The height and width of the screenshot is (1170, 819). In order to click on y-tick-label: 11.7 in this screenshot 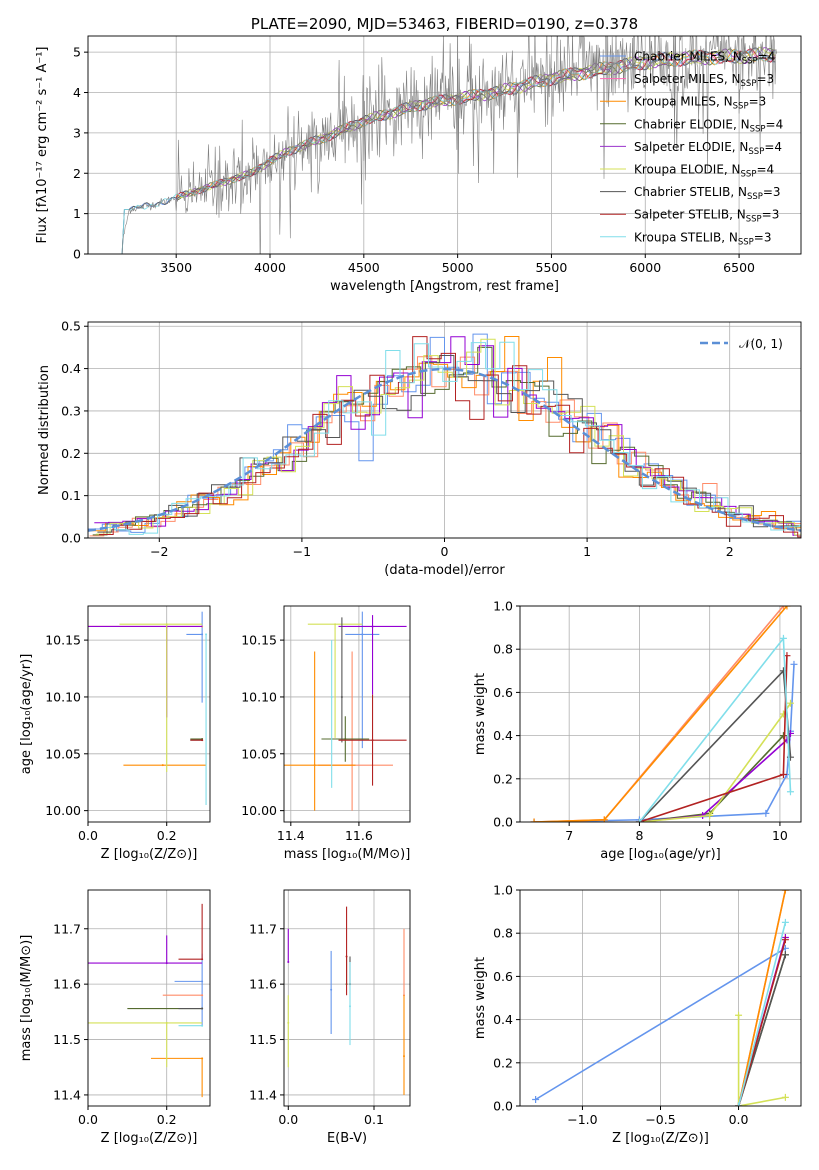, I will do `click(67, 928)`.